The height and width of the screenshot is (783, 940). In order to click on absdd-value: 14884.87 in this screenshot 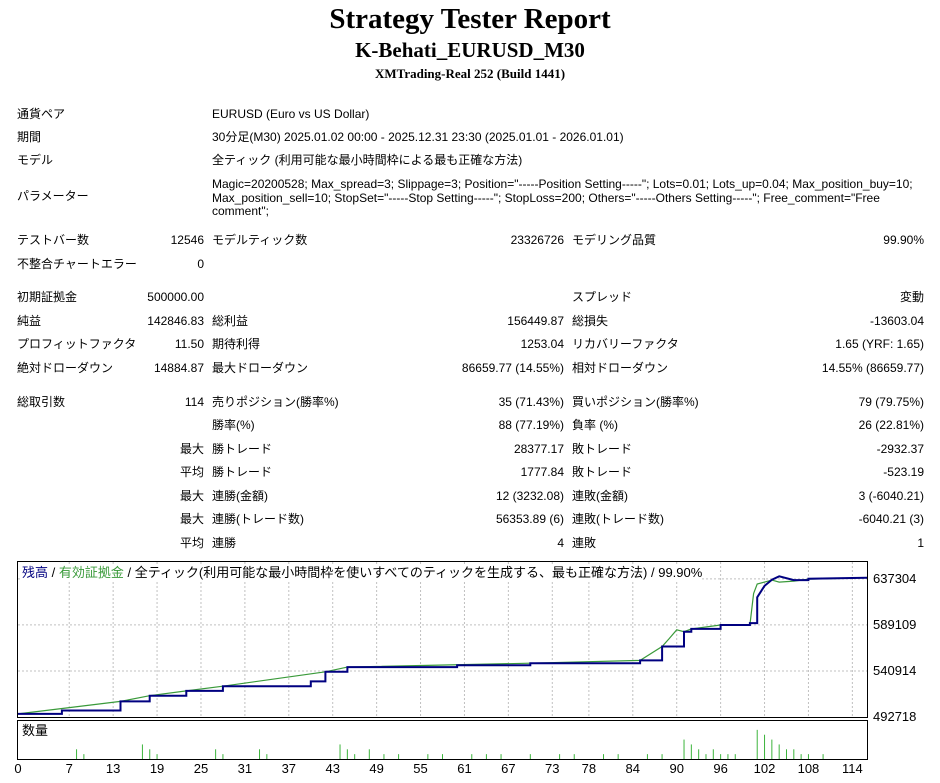, I will do `click(178, 368)`.